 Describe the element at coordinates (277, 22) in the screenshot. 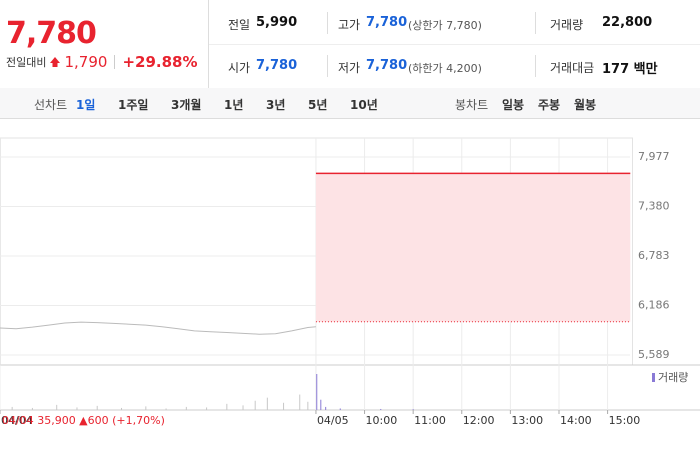

I see `summary-value: 5,990` at that location.